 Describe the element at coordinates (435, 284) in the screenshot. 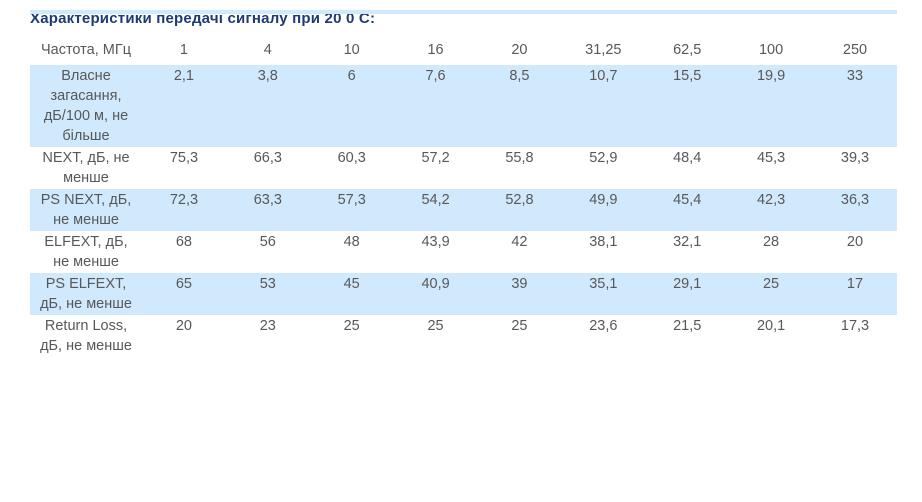

I see `row-value: 40,9` at that location.